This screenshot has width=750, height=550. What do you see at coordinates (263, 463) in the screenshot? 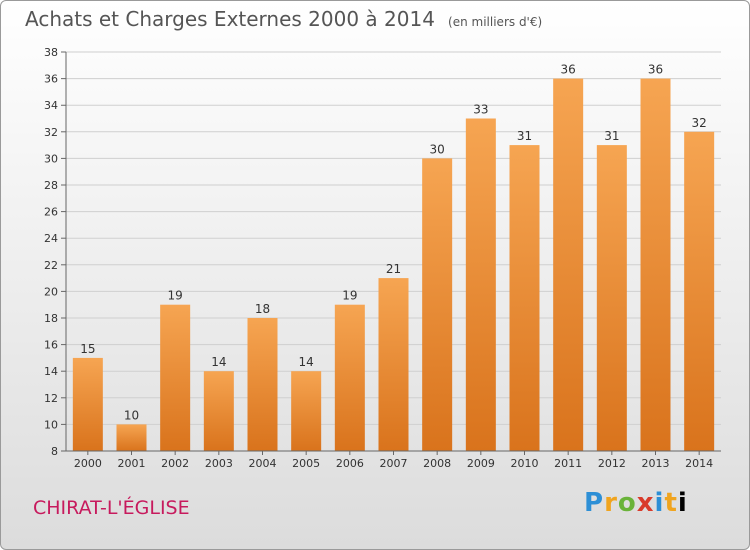
I see `x-tick-label: 2004` at bounding box center [263, 463].